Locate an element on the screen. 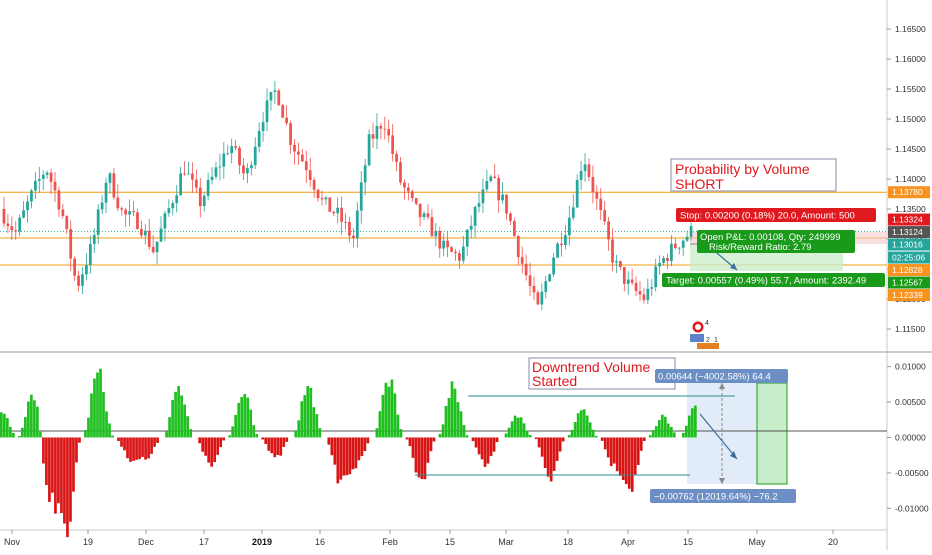  downtrend-subtitle: Started is located at coordinates (554, 381).